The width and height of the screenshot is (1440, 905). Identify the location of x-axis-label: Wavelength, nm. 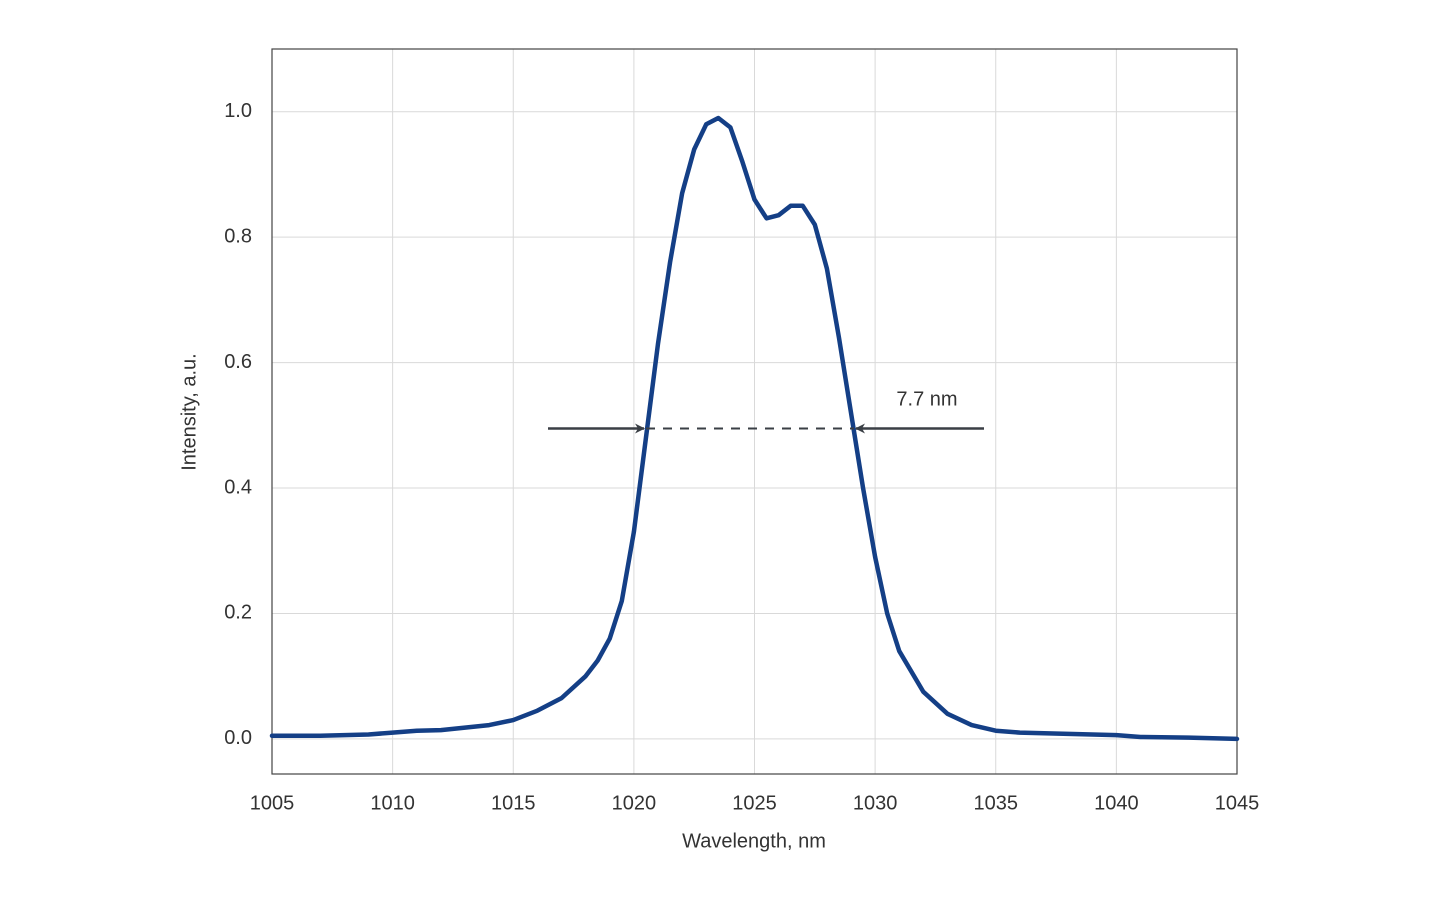
(754, 841).